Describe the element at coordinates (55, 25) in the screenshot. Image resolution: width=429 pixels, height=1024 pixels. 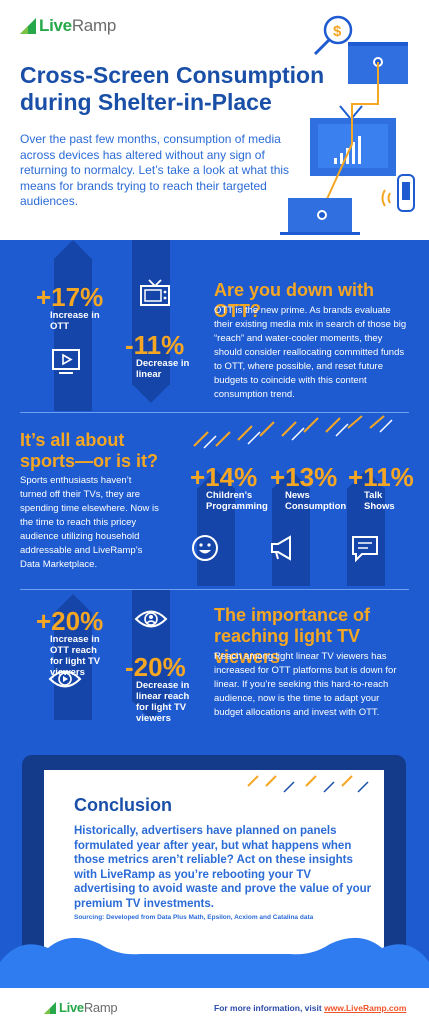
I see `logo-text-live: Live` at that location.